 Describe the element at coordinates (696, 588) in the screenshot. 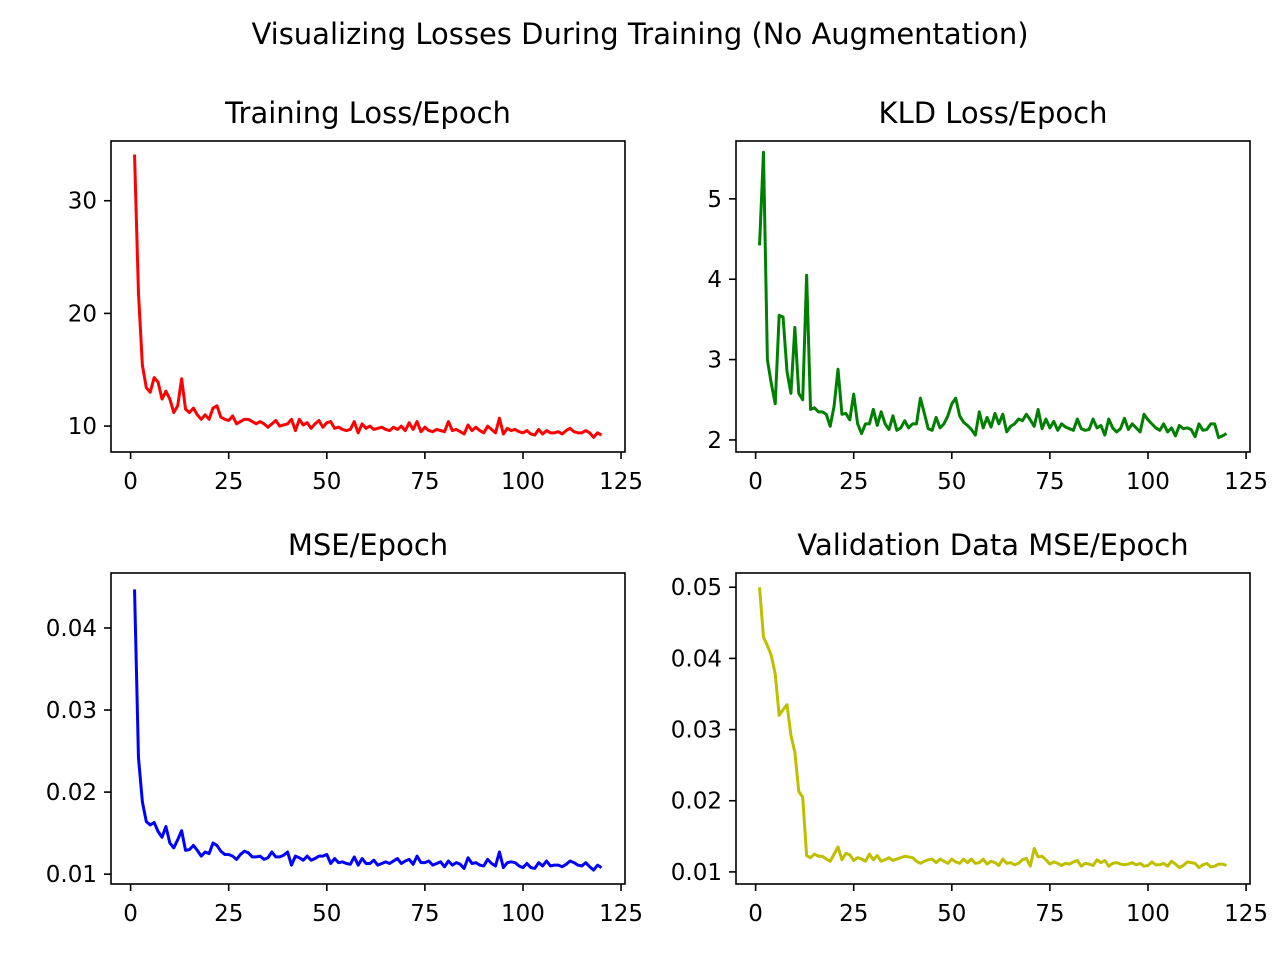

I see `y-tick-label: 0.05` at that location.